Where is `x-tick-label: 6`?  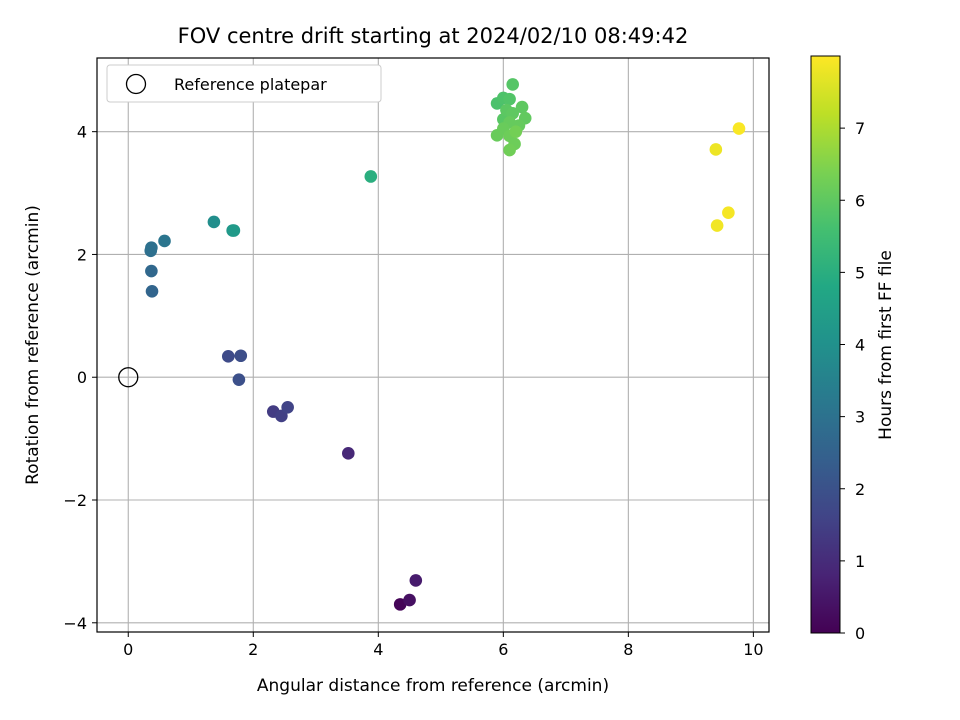 x-tick-label: 6 is located at coordinates (503, 649).